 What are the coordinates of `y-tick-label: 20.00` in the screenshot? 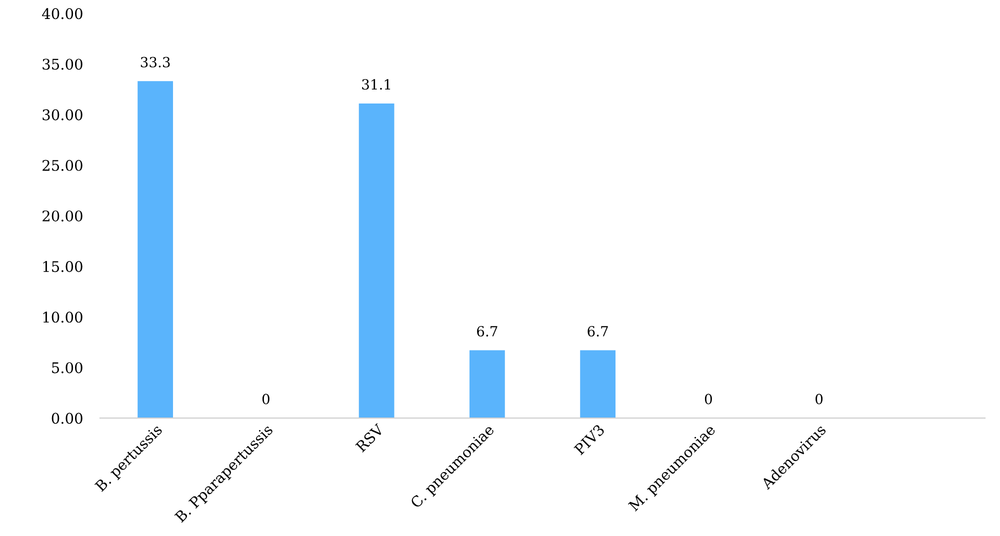 It's located at (62, 216).